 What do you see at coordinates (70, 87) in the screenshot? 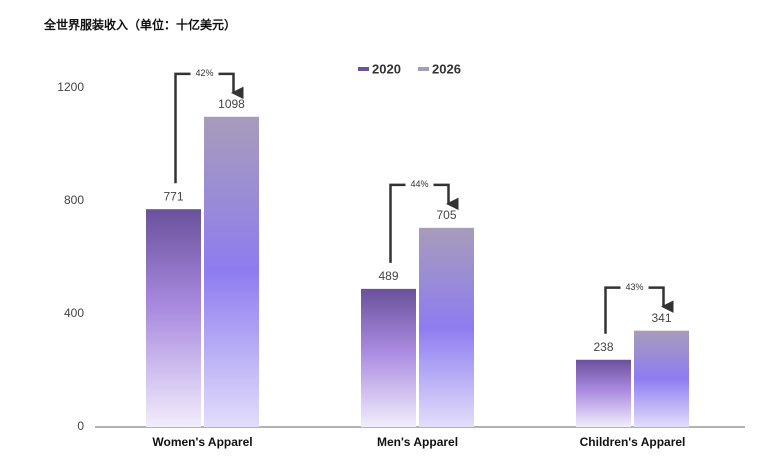
I see `y-tick-label: 1200` at bounding box center [70, 87].